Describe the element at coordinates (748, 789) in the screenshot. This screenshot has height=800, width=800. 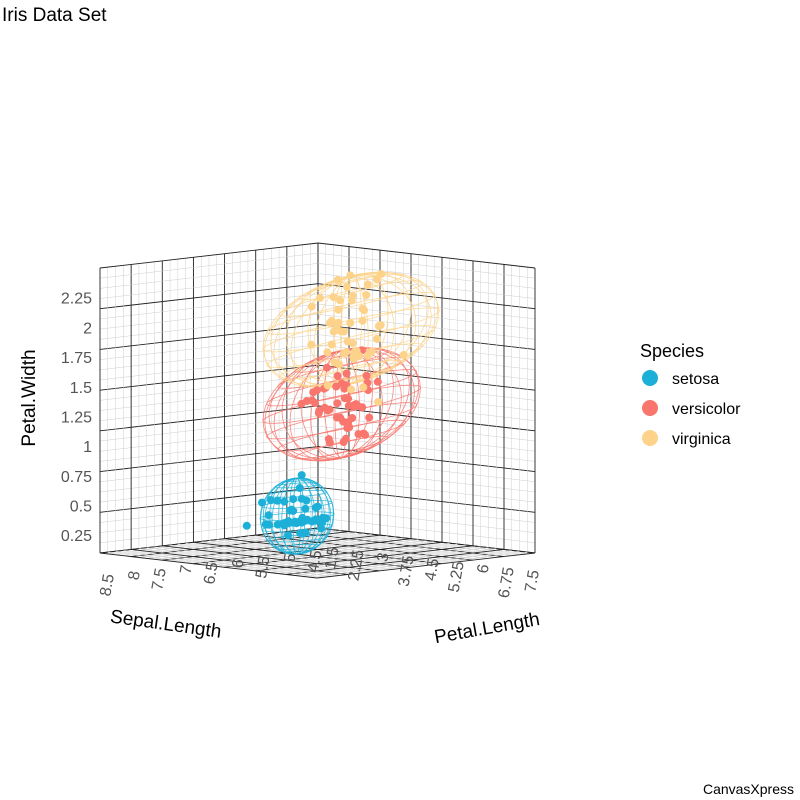
I see `credit-label: CanvasXpress` at that location.